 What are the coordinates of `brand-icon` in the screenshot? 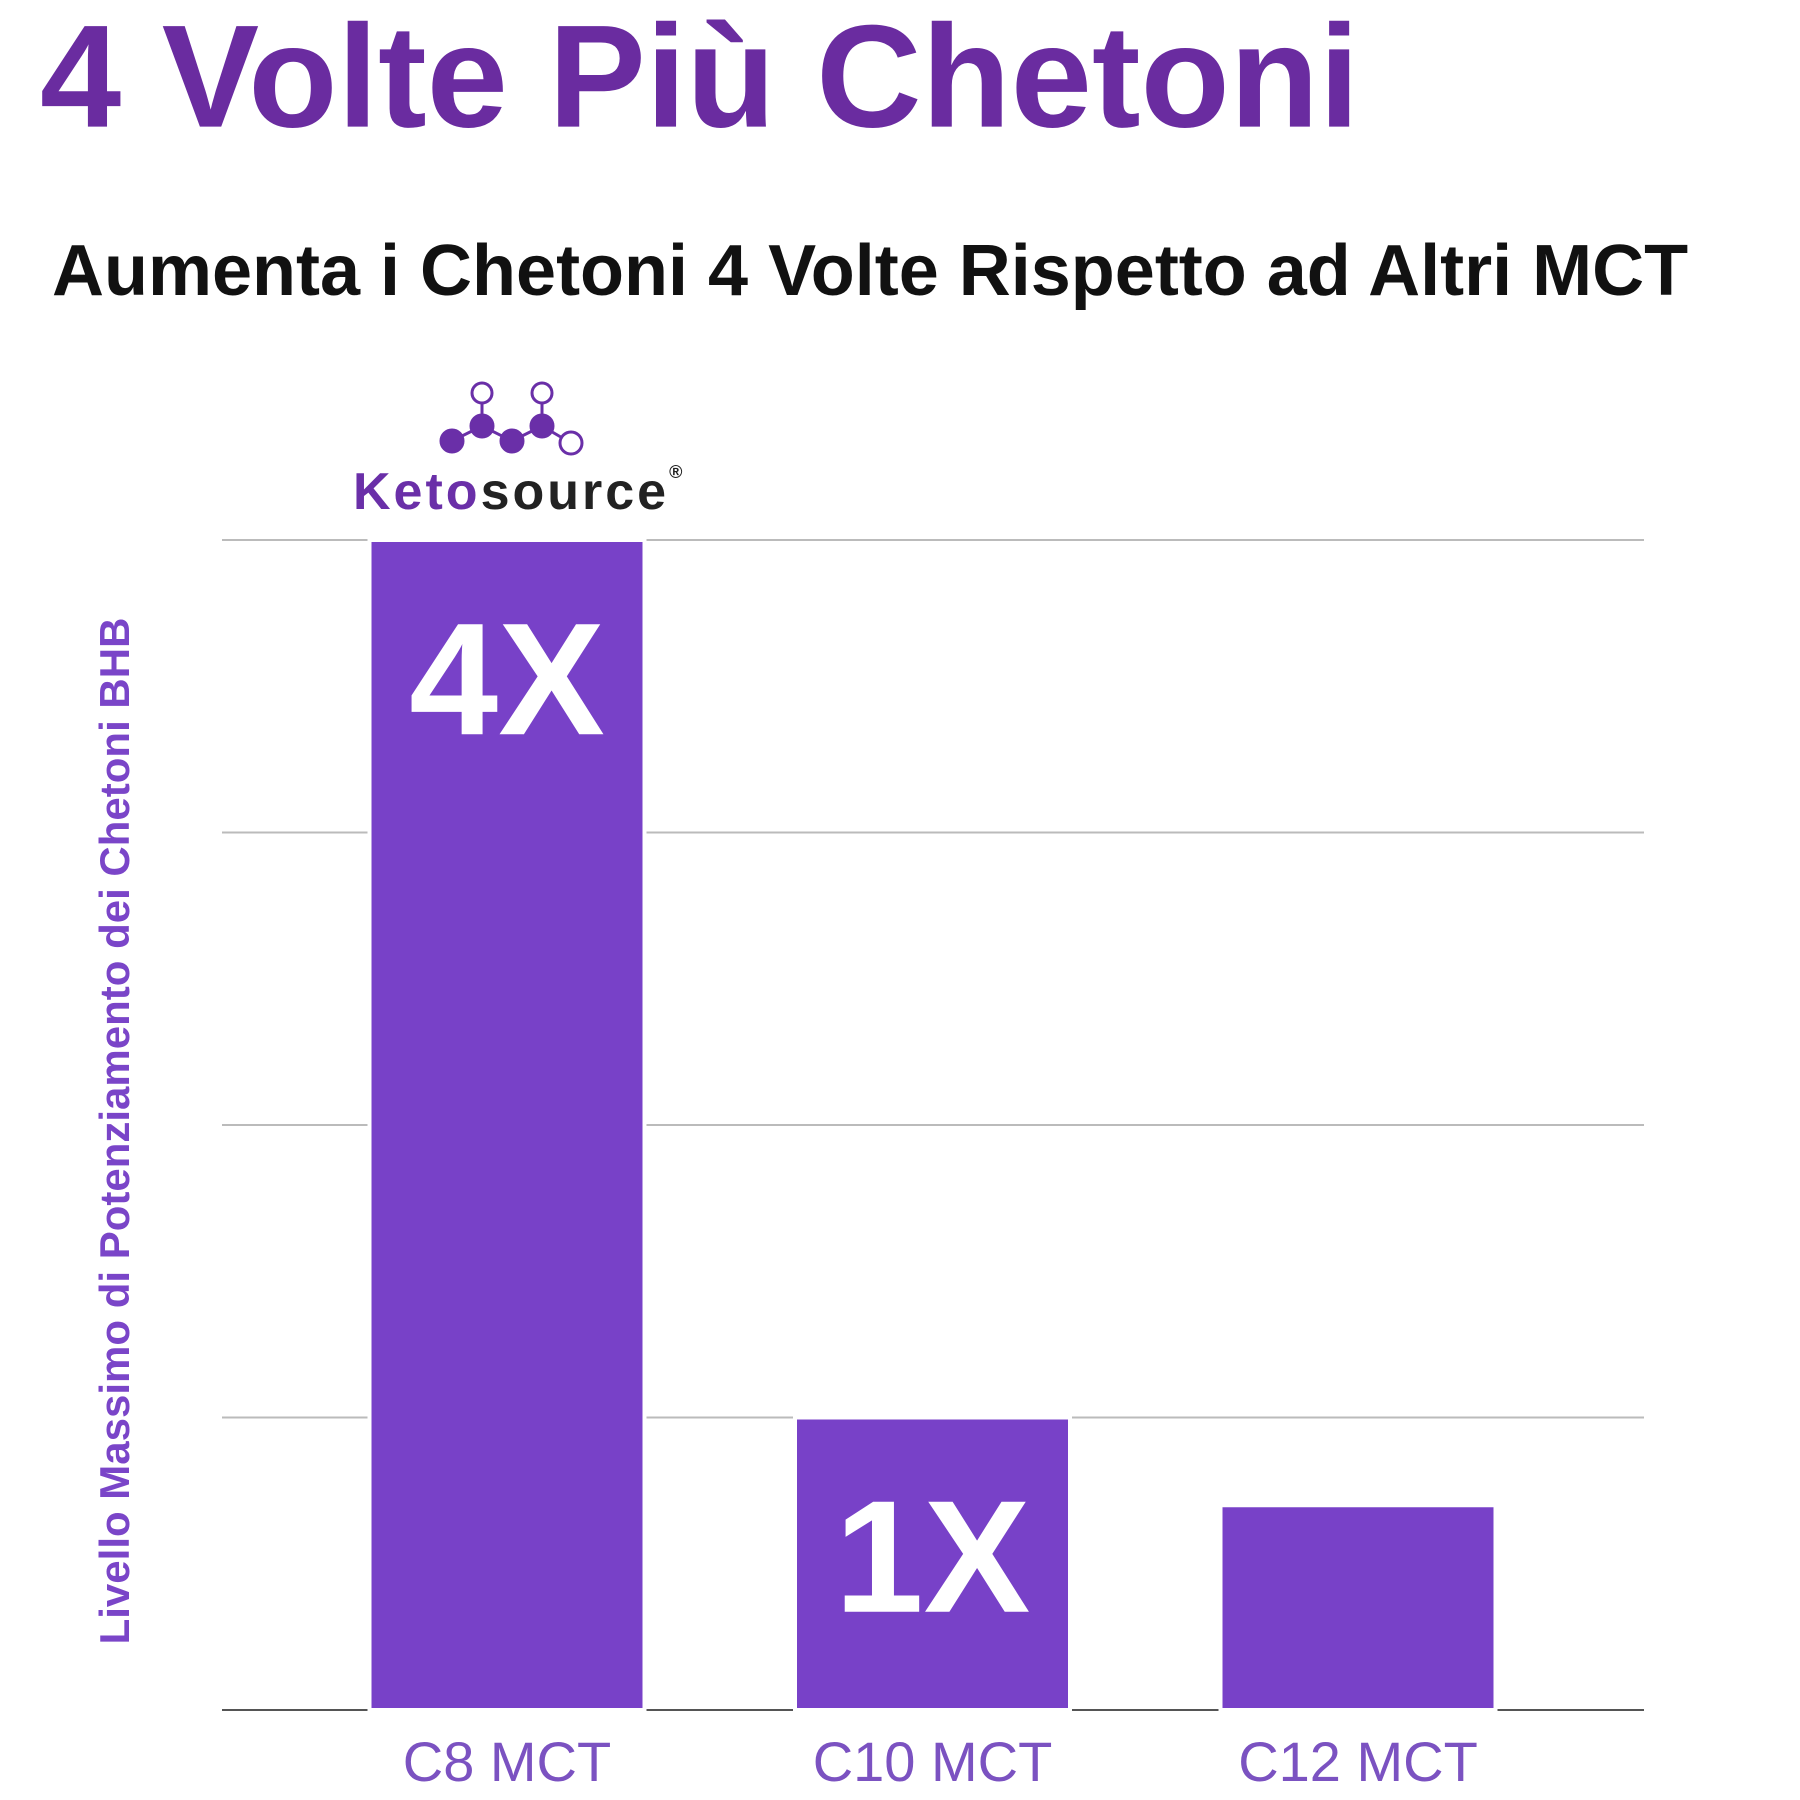 It's located at (511, 418).